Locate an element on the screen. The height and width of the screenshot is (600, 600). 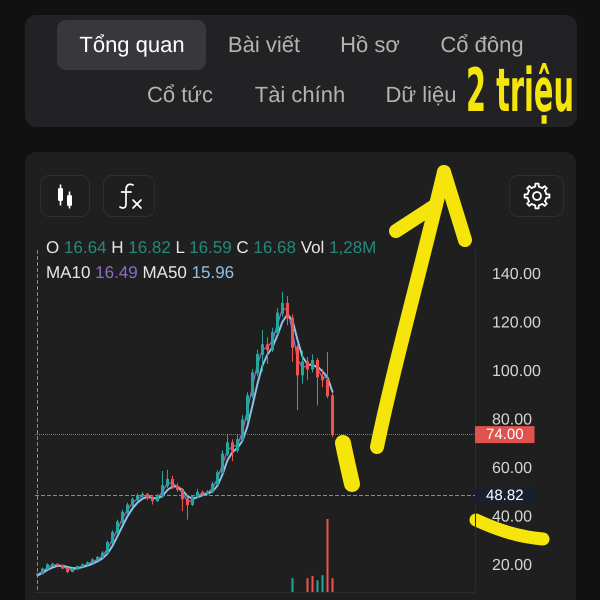
text: Dữ liệu is located at coordinates (421, 94).